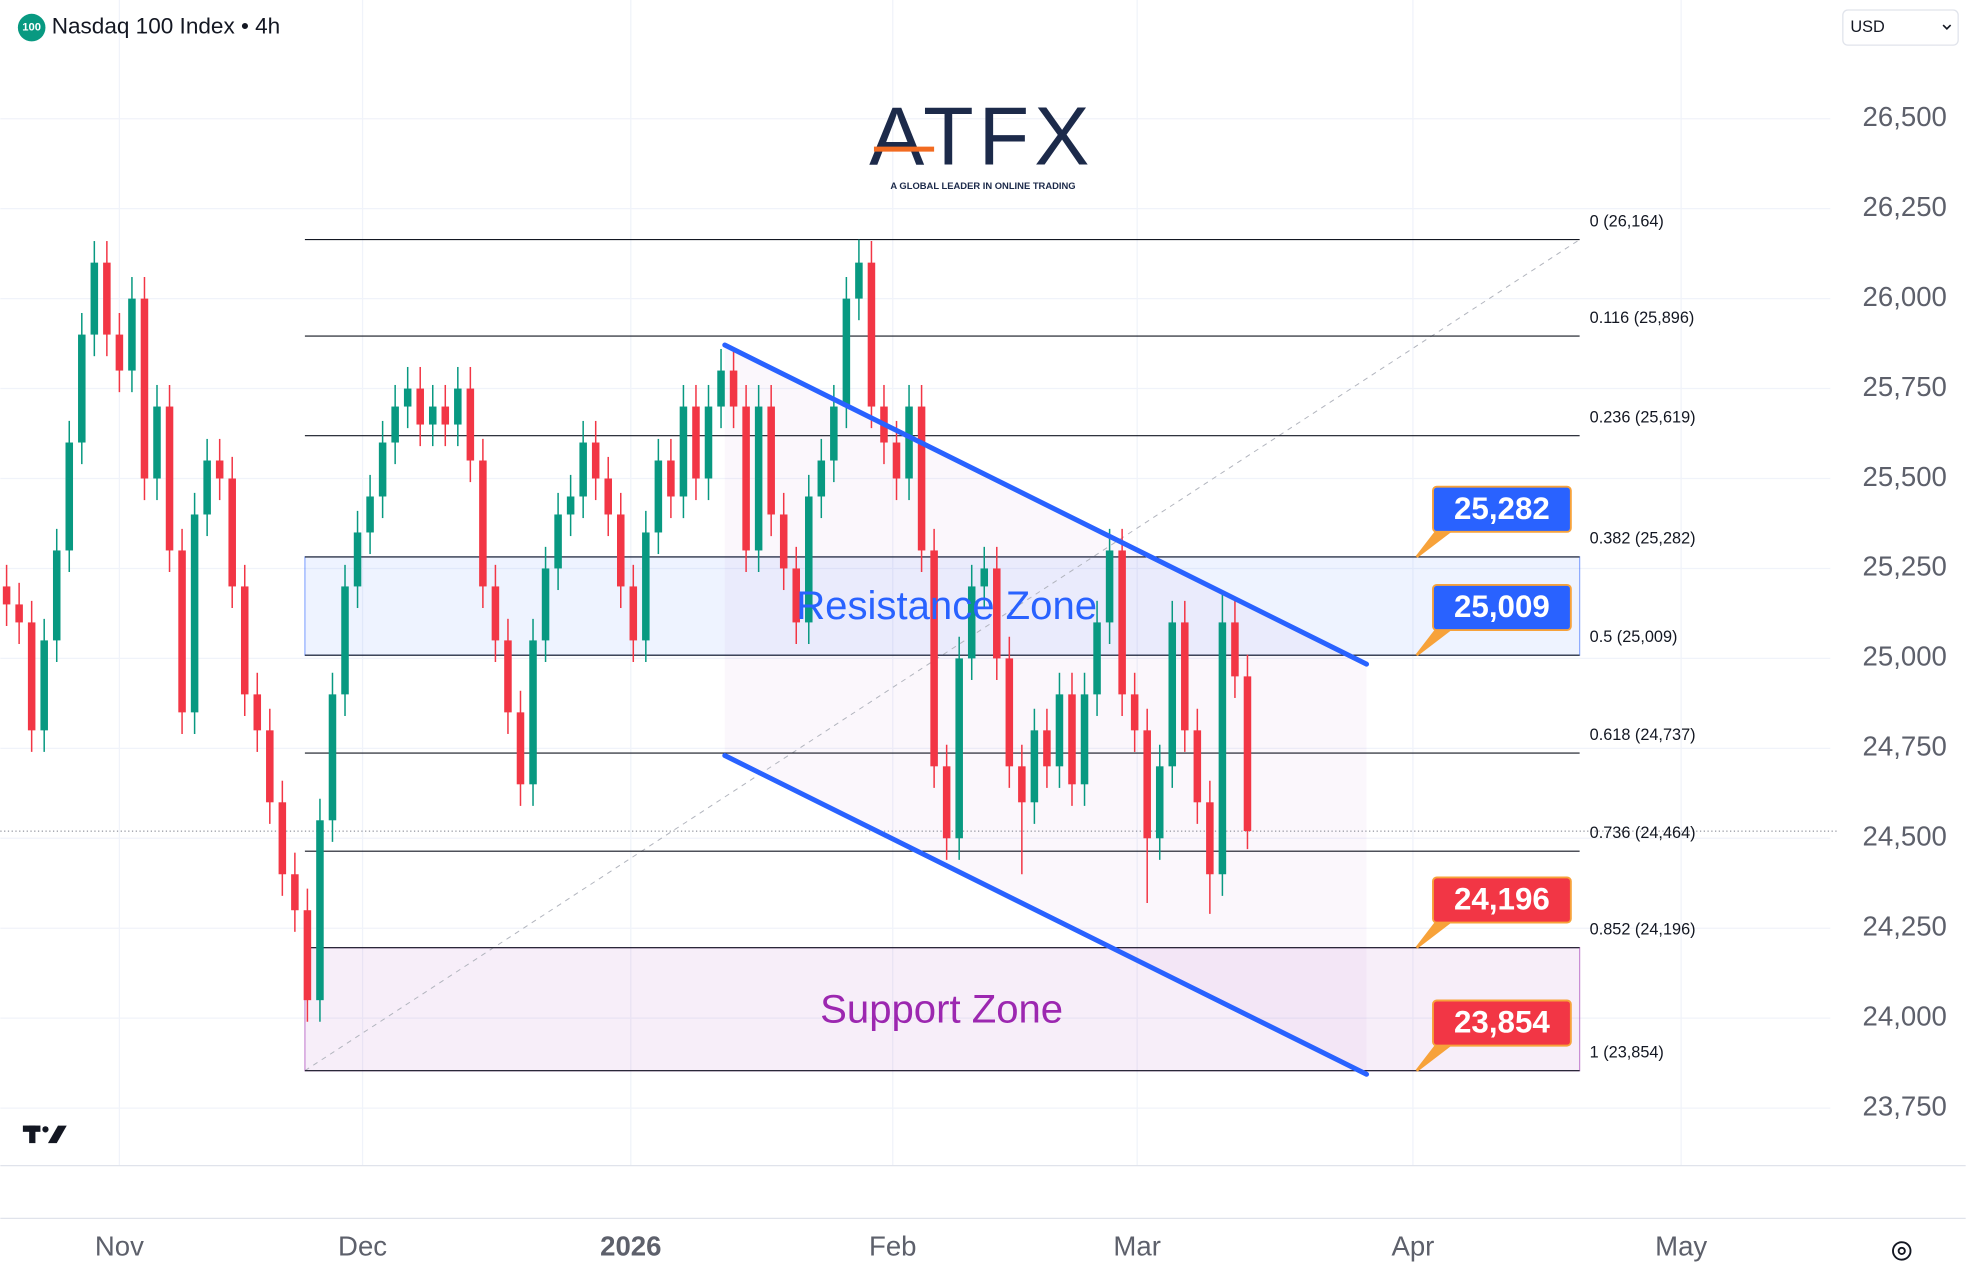 The width and height of the screenshot is (1966, 1286). I want to click on fib-label: 0.736 (24,464), so click(1643, 833).